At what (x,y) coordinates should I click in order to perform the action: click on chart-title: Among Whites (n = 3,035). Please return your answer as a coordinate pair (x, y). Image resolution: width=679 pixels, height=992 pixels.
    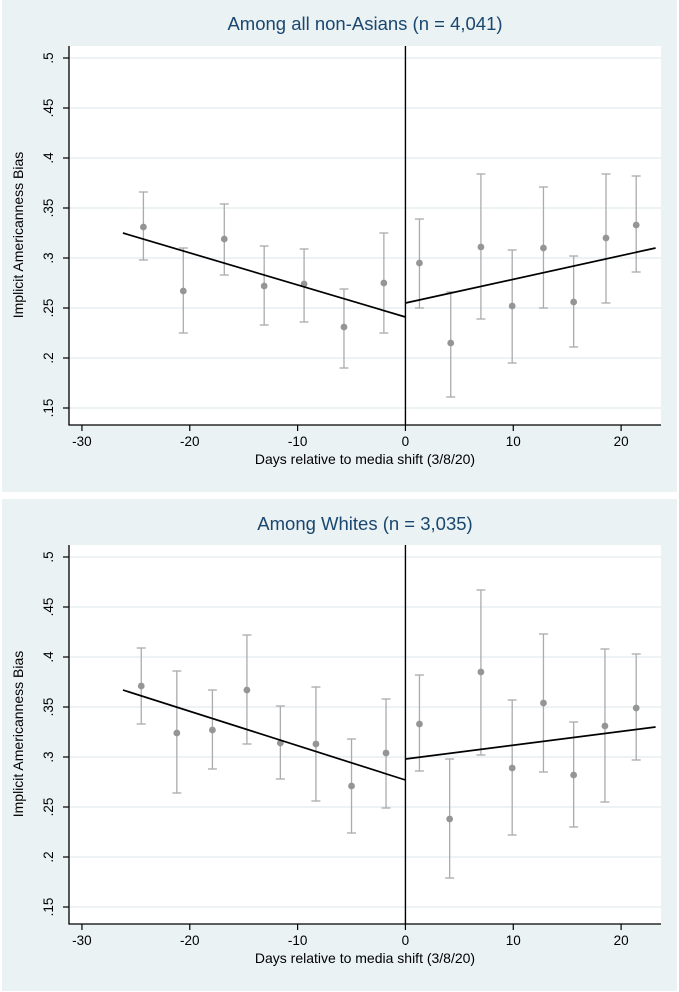
    Looking at the image, I should click on (364, 523).